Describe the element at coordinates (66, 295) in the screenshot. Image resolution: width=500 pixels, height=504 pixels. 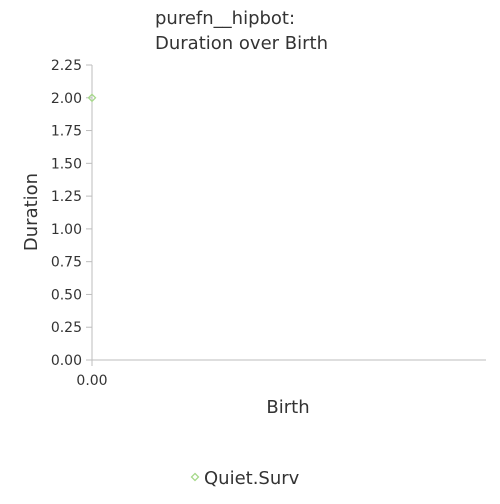
I see `y-tick-label: 0.50` at that location.